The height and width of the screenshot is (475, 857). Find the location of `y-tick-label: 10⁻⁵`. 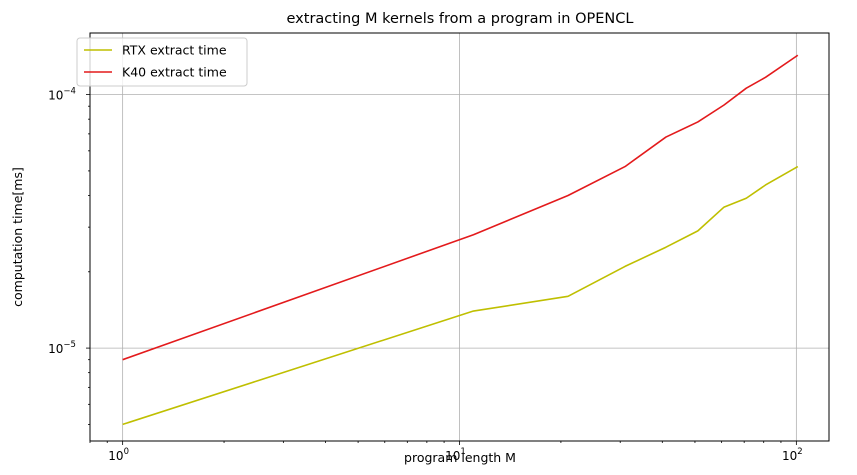

y-tick-label: 10⁻⁵ is located at coordinates (62, 348).